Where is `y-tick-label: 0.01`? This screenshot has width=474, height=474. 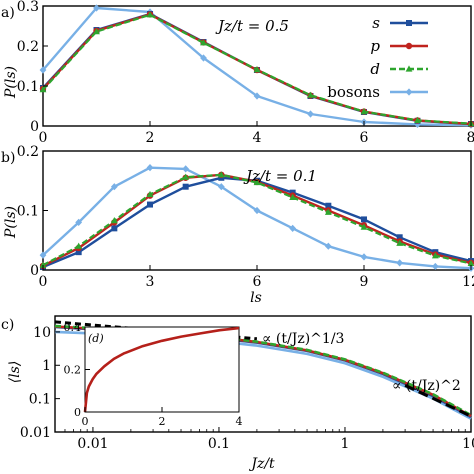 y-tick-label: 0.01 is located at coordinates (35, 433).